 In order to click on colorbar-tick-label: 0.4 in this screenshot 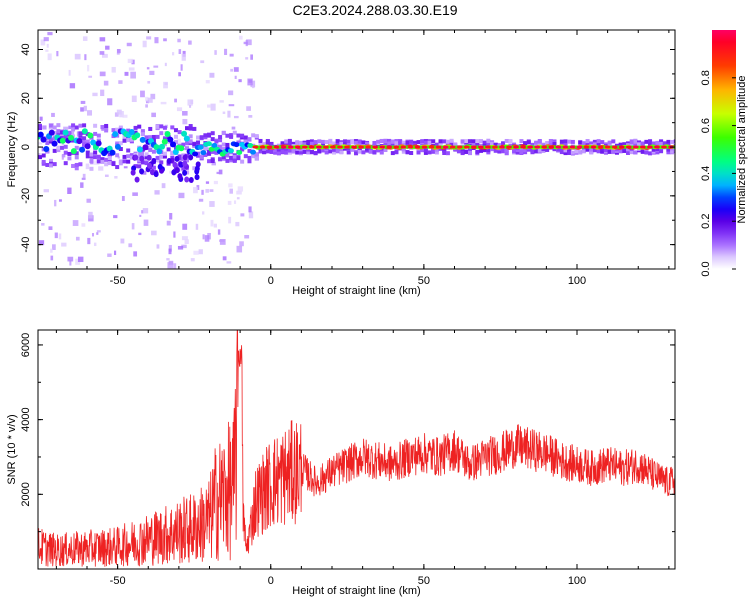, I will do `click(706, 173)`.